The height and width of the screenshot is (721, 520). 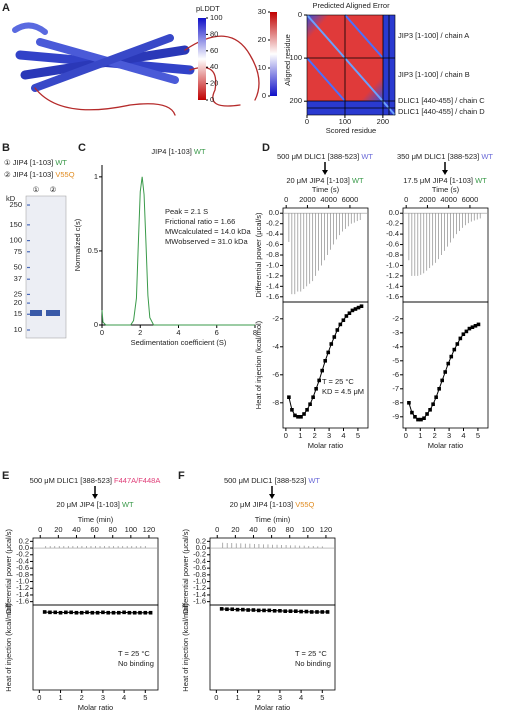 I want to click on y-tick-label: -2, so click(x=275, y=318).